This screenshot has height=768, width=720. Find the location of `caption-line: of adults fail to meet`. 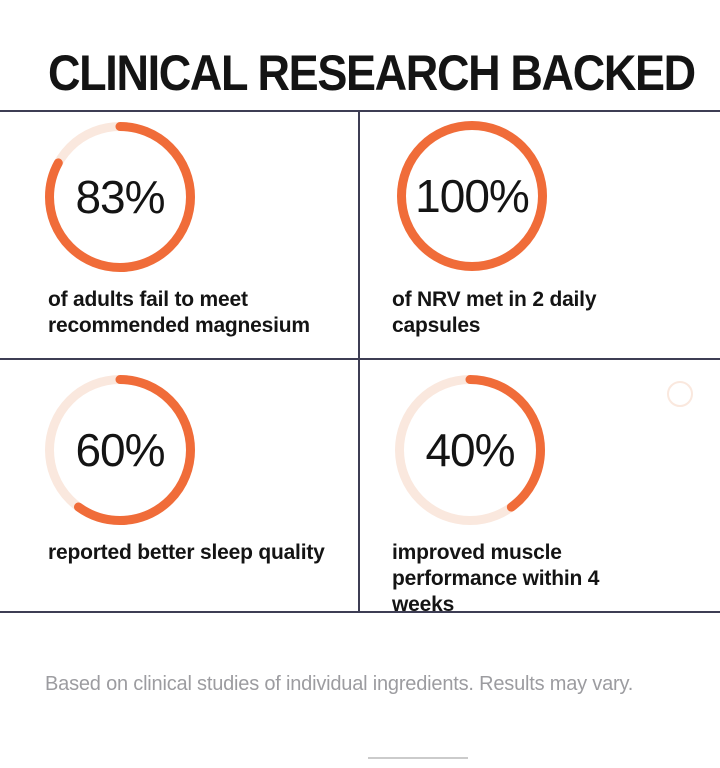

caption-line: of adults fail to meet is located at coordinates (148, 299).